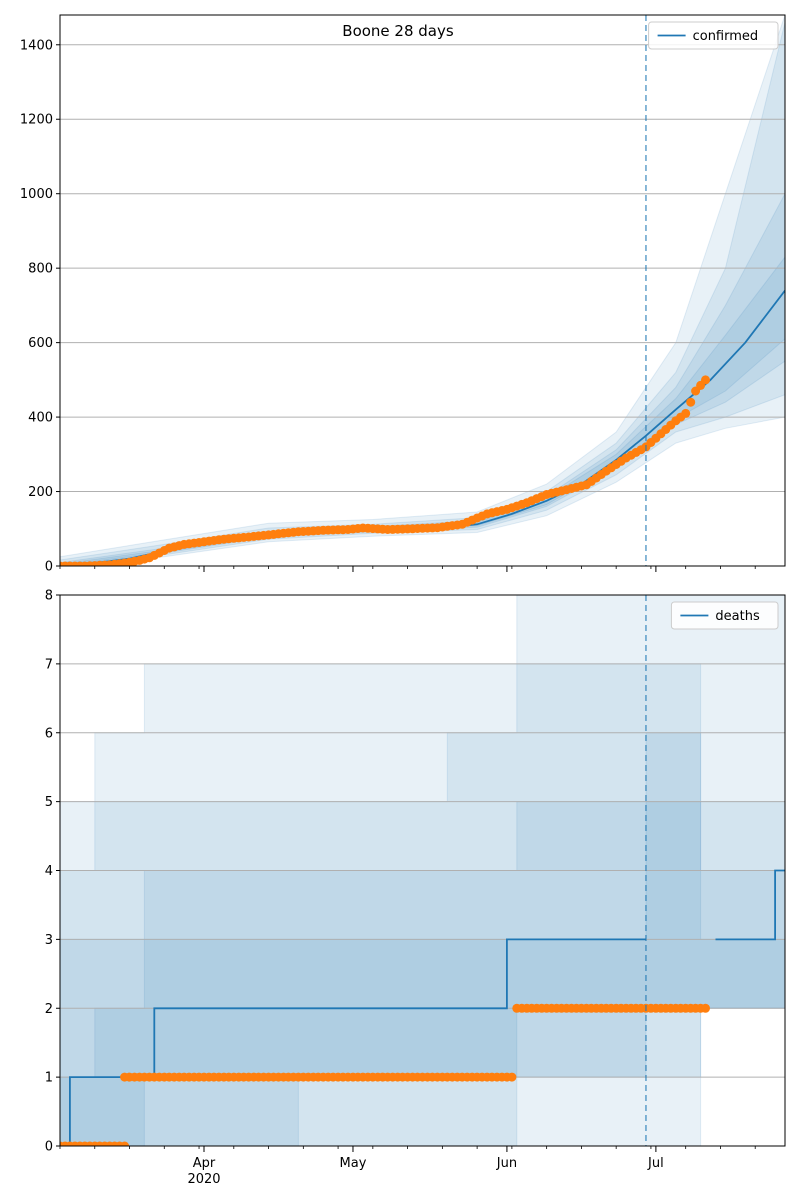 The height and width of the screenshot is (1200, 800). What do you see at coordinates (353, 1163) in the screenshot?
I see `x-tick-label: May` at bounding box center [353, 1163].